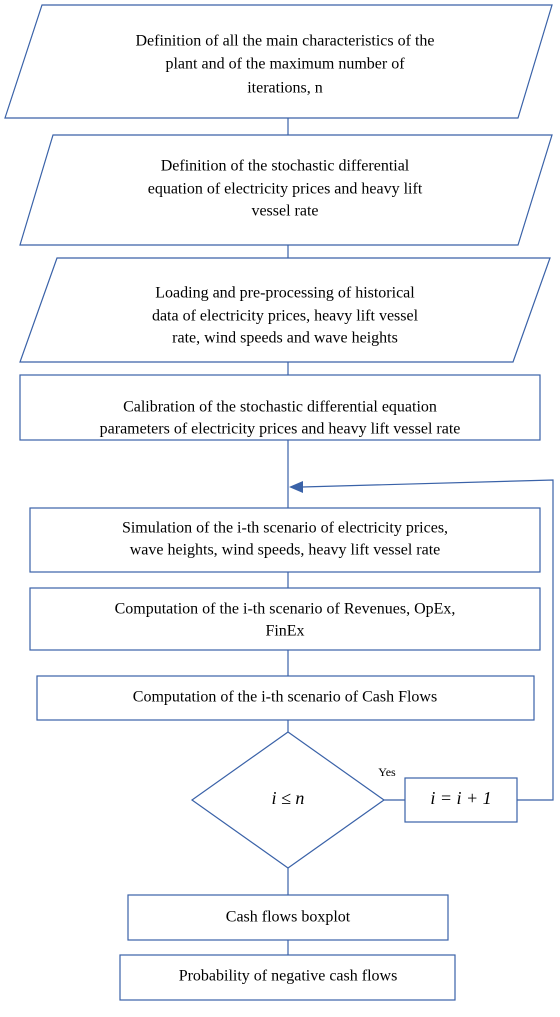 This screenshot has height=1017, width=560. Describe the element at coordinates (387, 772) in the screenshot. I see `edge-label: Yes` at that location.